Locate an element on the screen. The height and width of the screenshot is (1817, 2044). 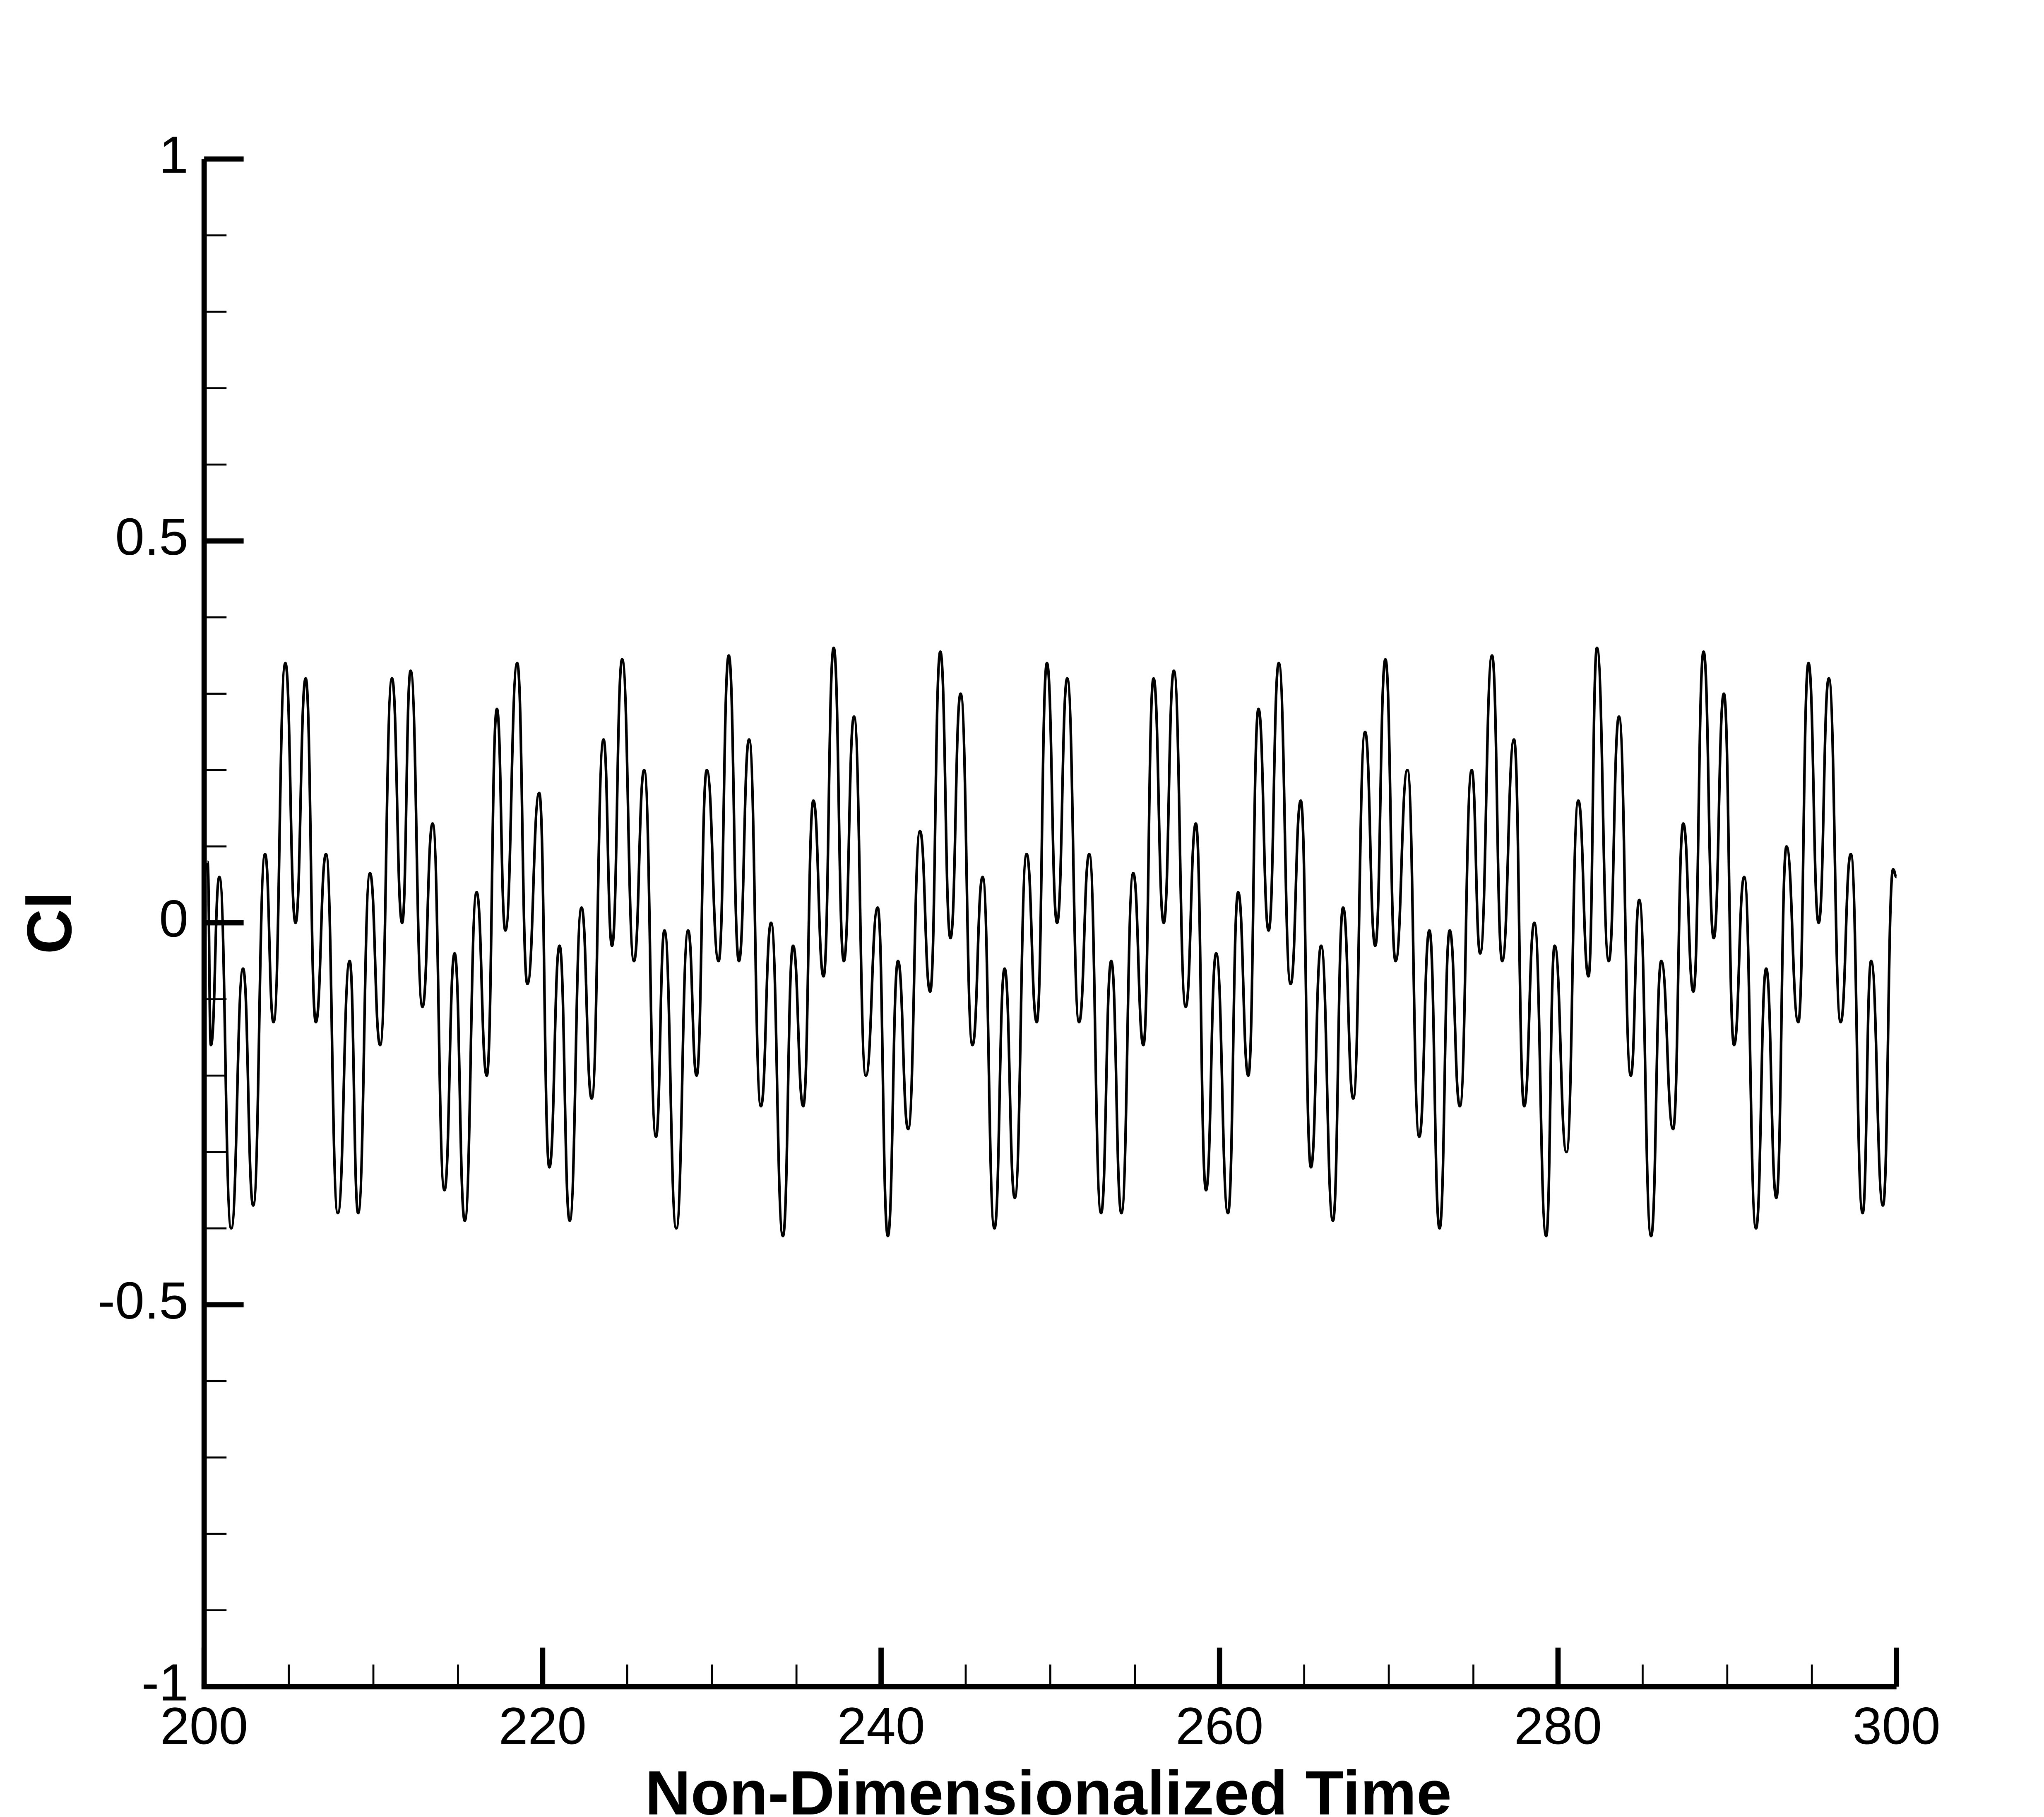
y-tick-label: 0.5 is located at coordinates (151, 536).